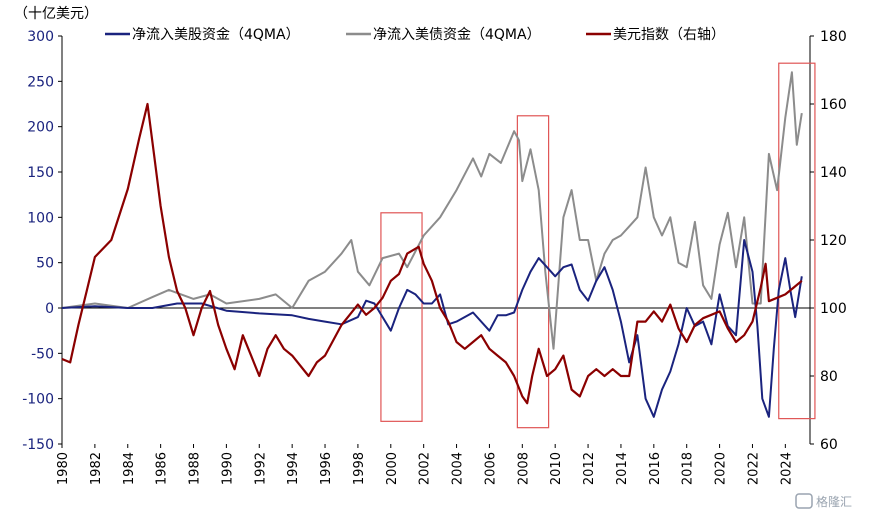 The height and width of the screenshot is (517, 873). What do you see at coordinates (721, 468) in the screenshot?
I see `x-tick-label: 2020` at bounding box center [721, 468].